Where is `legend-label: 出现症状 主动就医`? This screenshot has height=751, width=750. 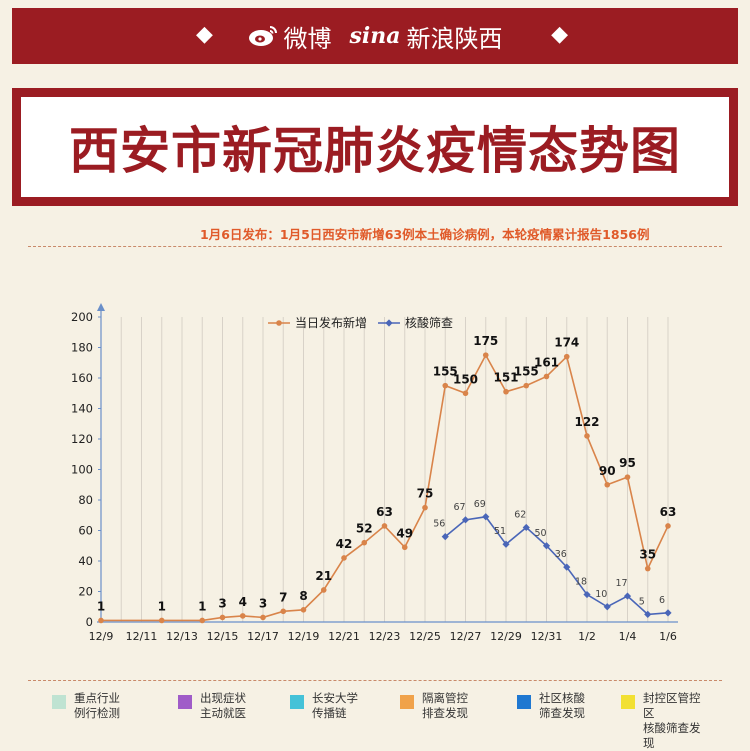
legend-label: 出现症状 主动就医 is located at coordinates (232, 706).